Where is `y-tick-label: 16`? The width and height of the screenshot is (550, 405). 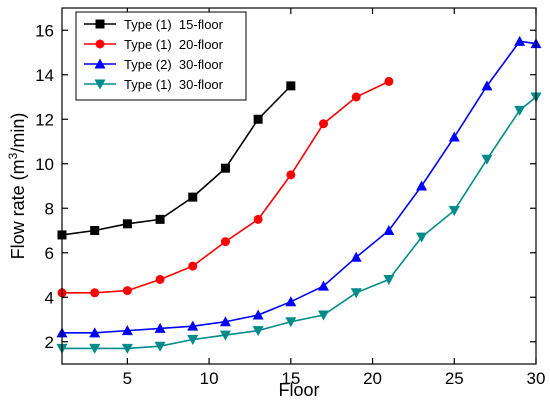 y-tick-label: 16 is located at coordinates (44, 30).